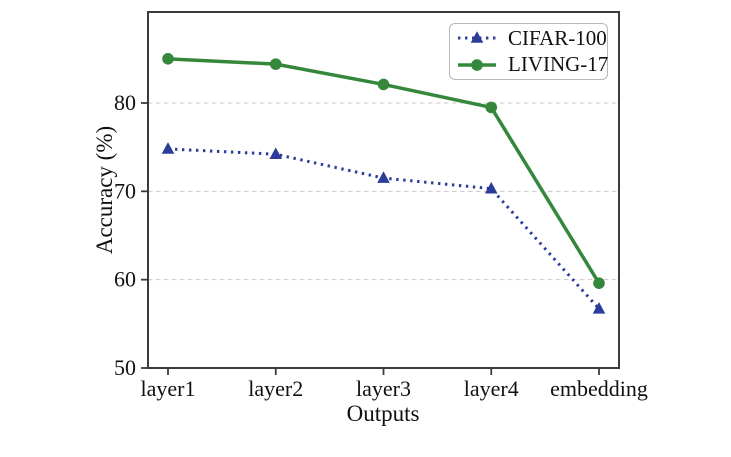 The width and height of the screenshot is (731, 457). What do you see at coordinates (383, 413) in the screenshot?
I see `x-axis-label: Outputs` at bounding box center [383, 413].